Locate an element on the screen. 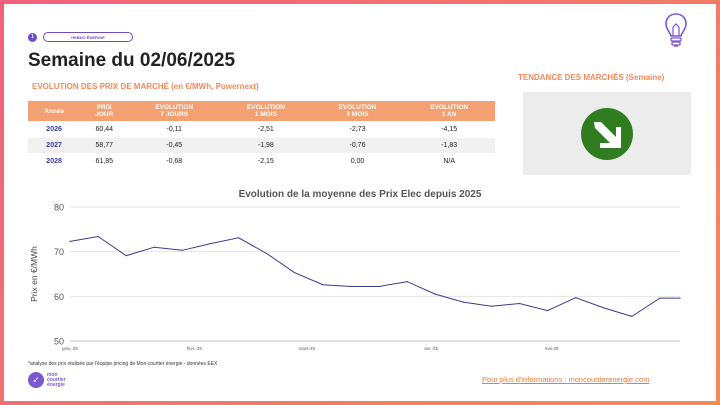 The height and width of the screenshot is (405, 720). y-tick-label: 50 is located at coordinates (59, 342).